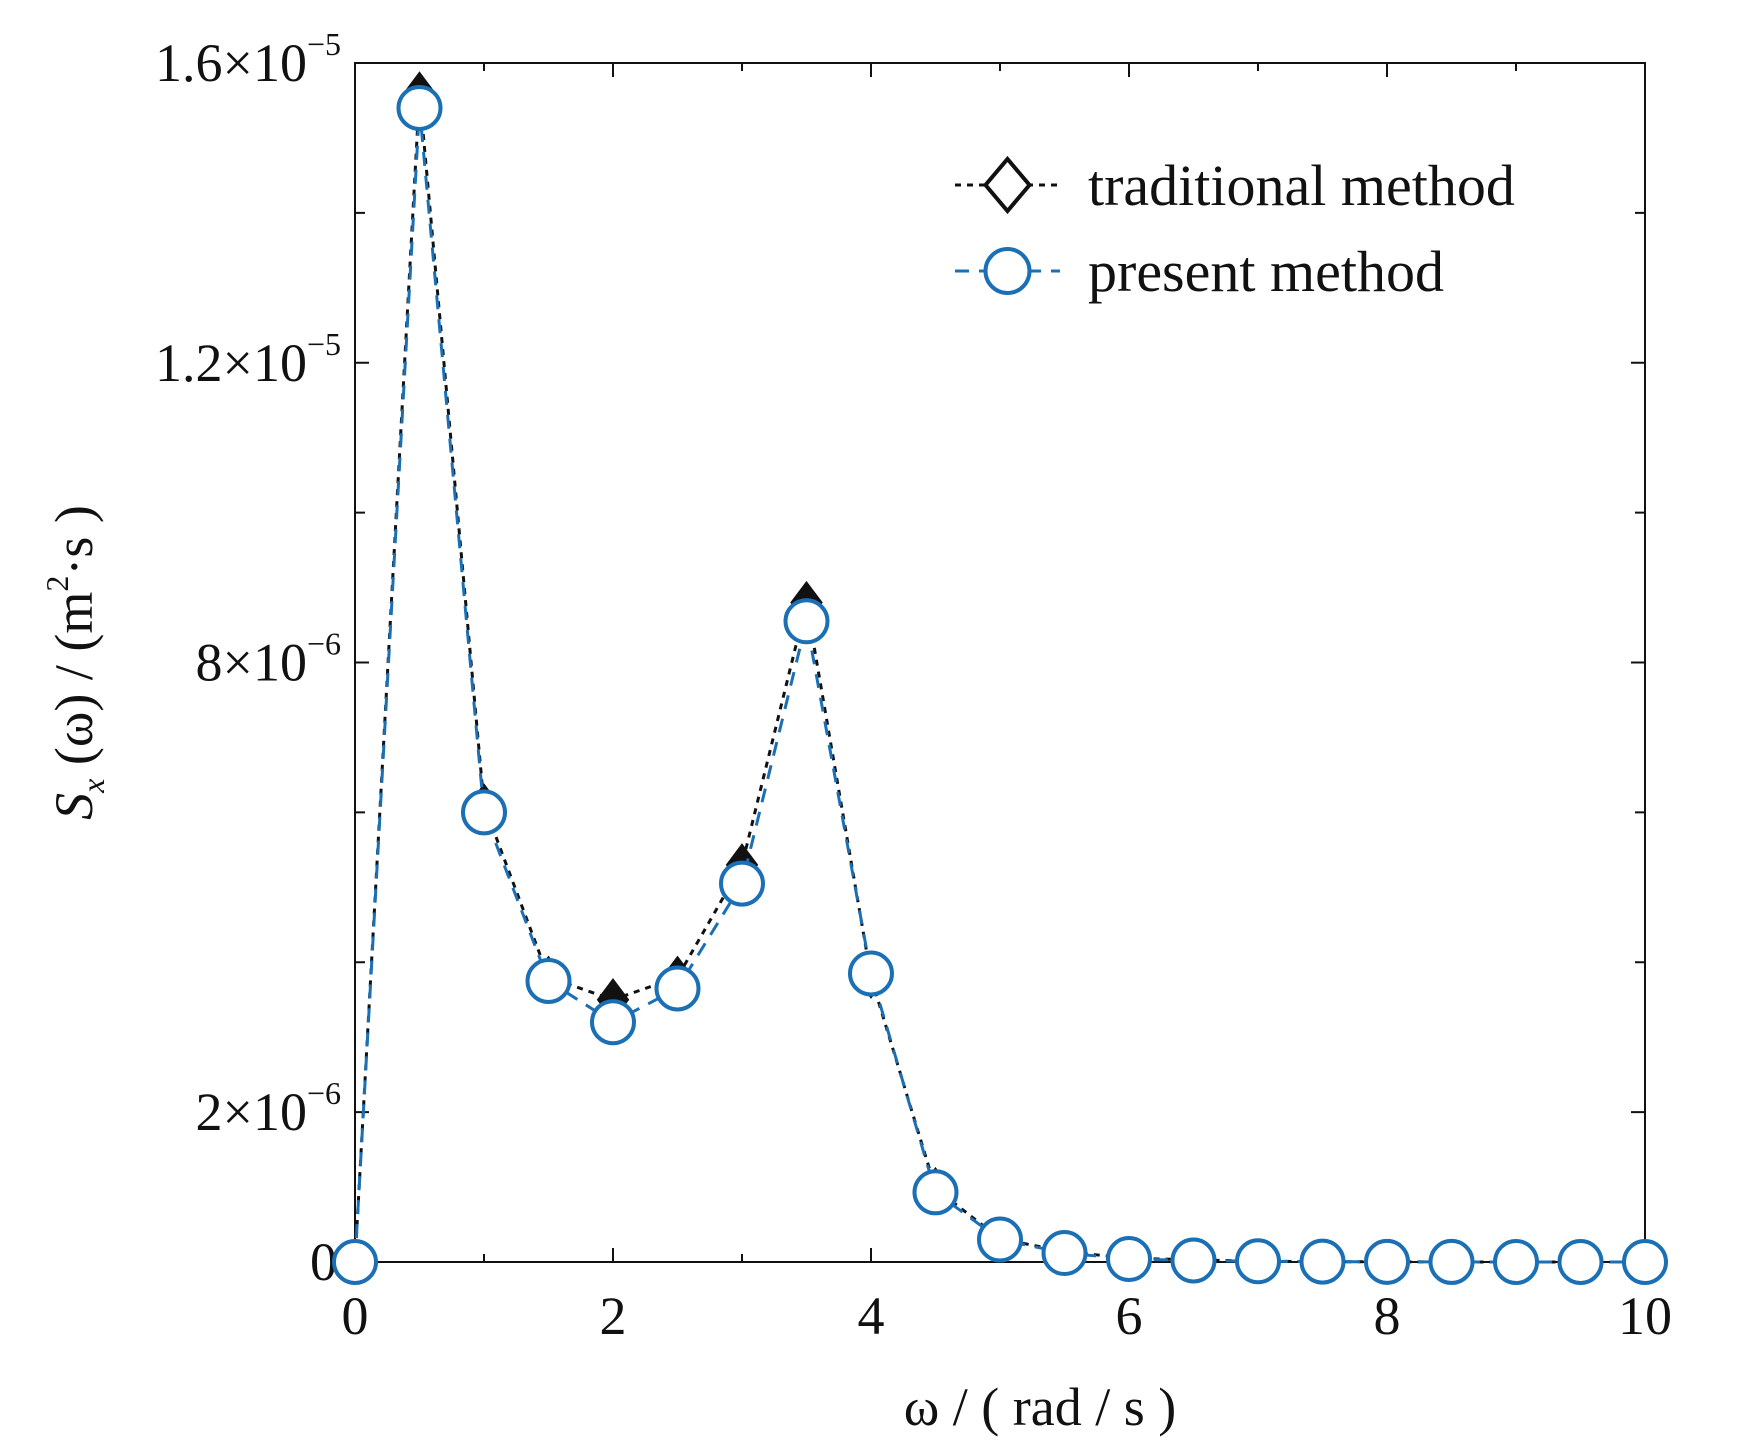 The image size is (1757, 1444). What do you see at coordinates (1645, 1316) in the screenshot?
I see `x-tick-label: 10` at bounding box center [1645, 1316].